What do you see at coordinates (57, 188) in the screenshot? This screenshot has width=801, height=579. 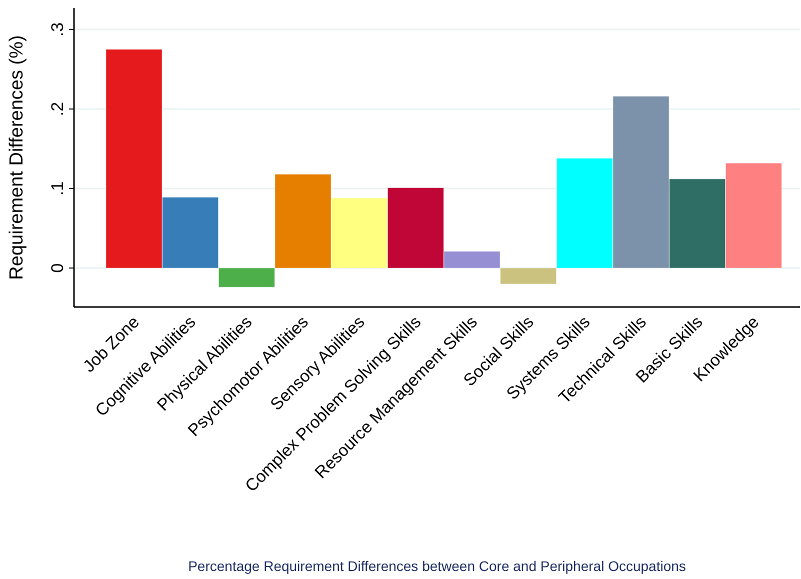 I see `y-tick-label: .1` at bounding box center [57, 188].